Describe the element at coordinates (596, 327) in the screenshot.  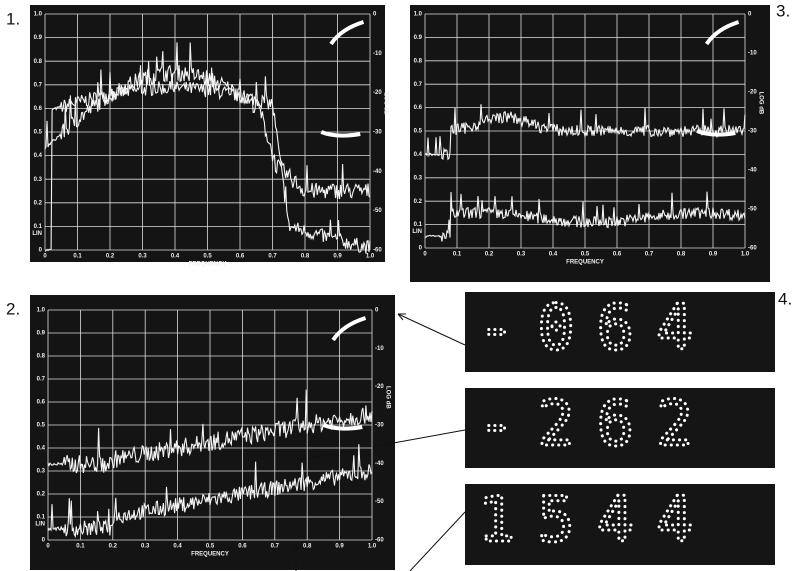
I see `dot-matrix-reading: -064` at that location.